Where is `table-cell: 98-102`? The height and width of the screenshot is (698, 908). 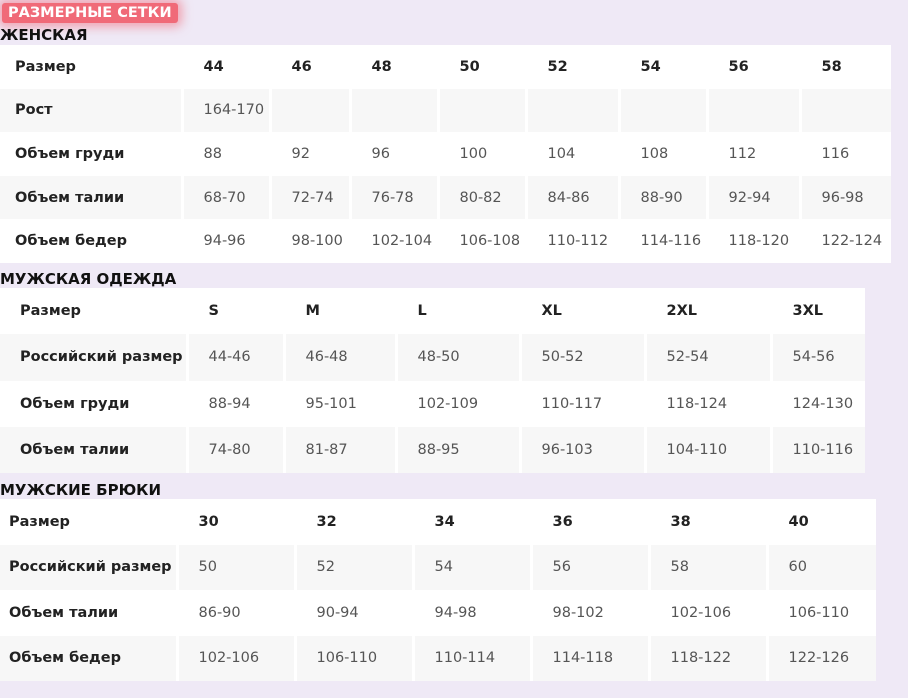
table-cell: 98-102 is located at coordinates (589, 613).